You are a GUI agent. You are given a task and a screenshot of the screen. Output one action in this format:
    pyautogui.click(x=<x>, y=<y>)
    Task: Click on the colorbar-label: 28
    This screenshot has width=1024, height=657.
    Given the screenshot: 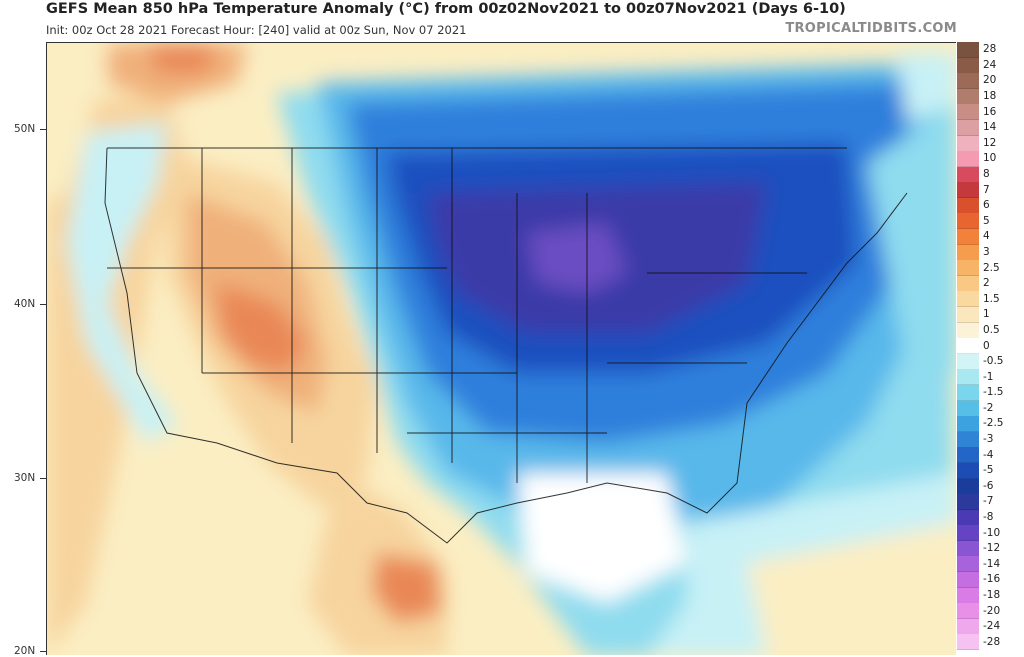 What is the action you would take?
    pyautogui.click(x=990, y=49)
    